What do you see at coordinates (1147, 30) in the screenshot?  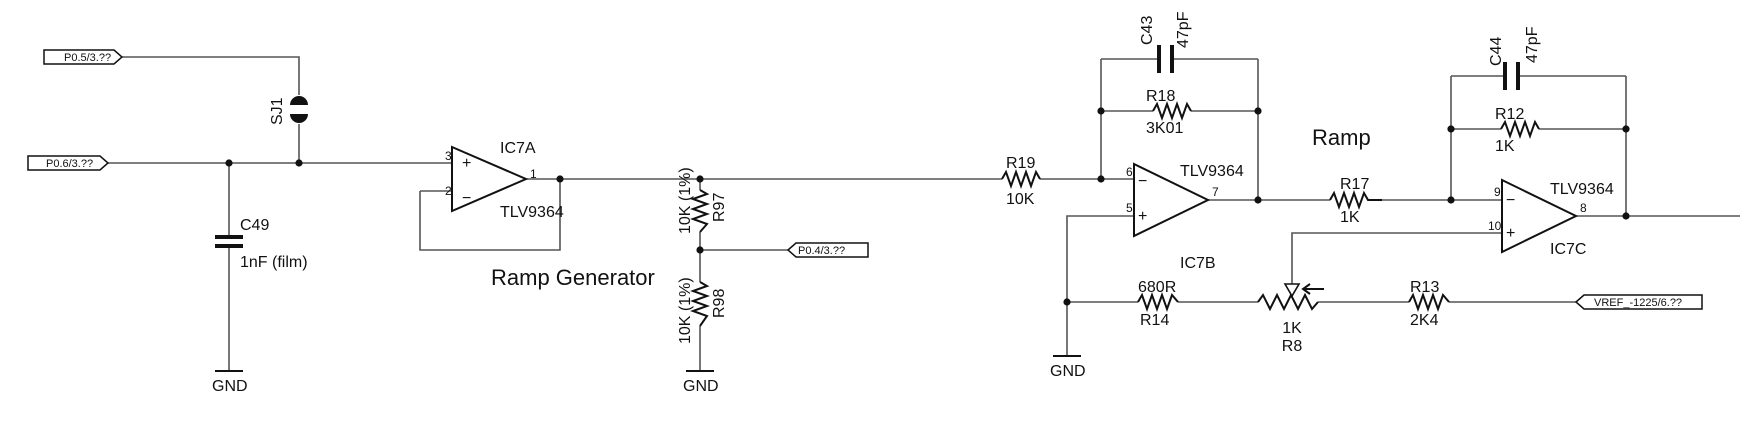 I see `c43-ref: C43` at bounding box center [1147, 30].